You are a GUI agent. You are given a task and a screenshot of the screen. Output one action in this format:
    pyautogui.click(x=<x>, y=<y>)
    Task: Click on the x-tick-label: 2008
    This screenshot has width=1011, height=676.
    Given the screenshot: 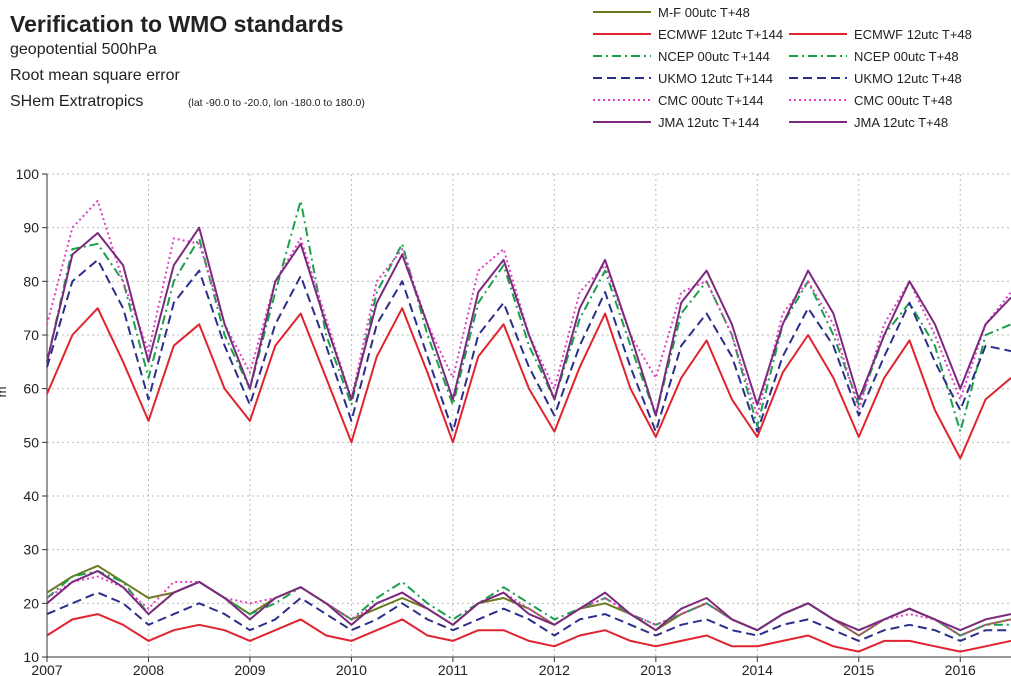 What is the action you would take?
    pyautogui.click(x=148, y=669)
    